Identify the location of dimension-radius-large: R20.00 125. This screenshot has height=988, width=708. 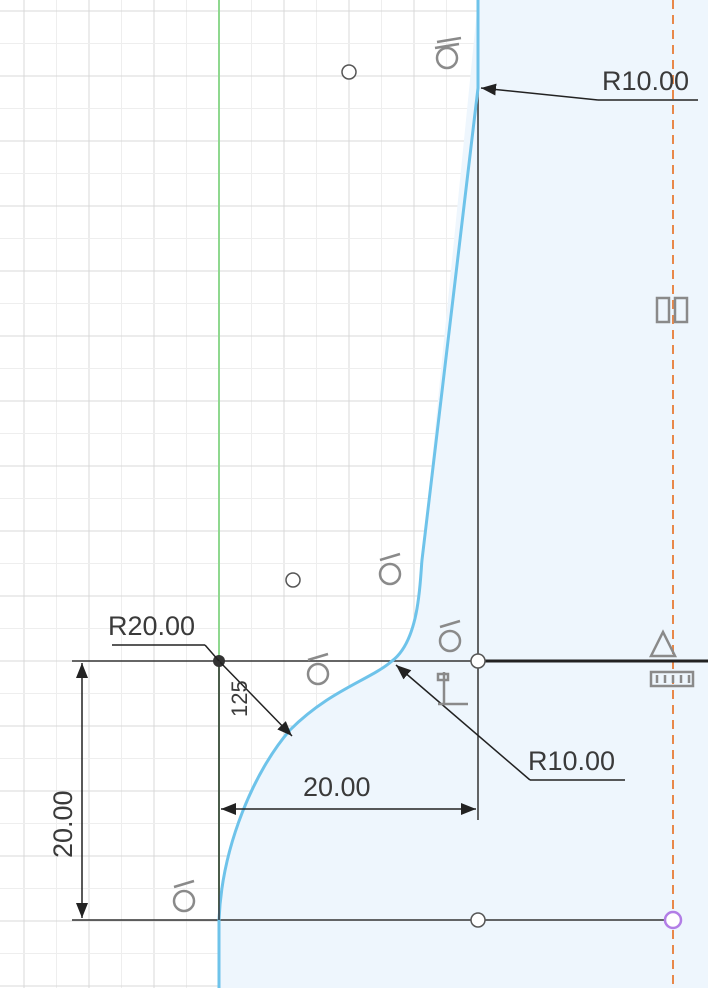
(200, 674).